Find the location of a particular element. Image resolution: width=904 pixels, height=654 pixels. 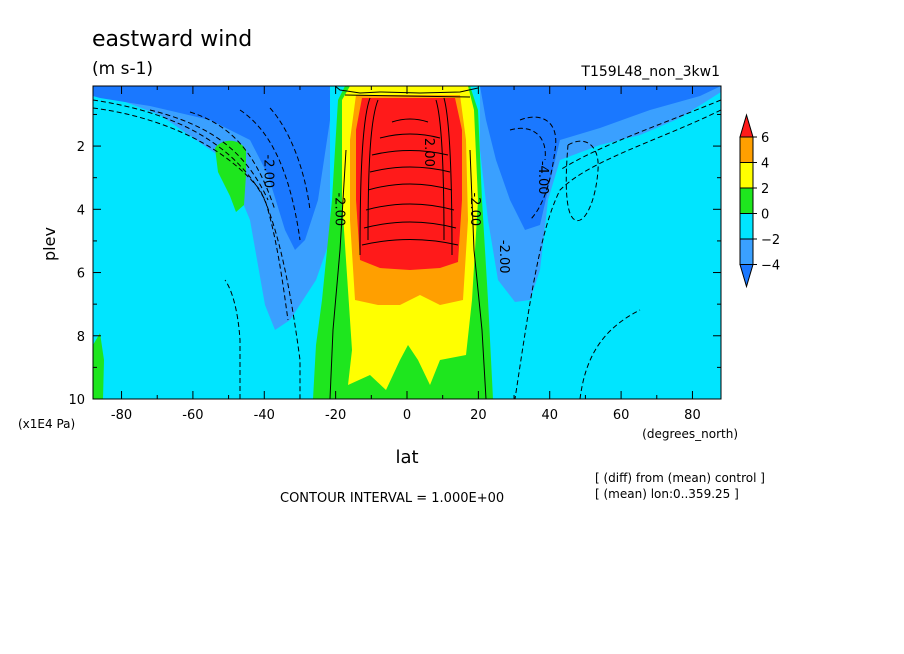

region-pos-0-south-patch is located at coordinates (230, 176).